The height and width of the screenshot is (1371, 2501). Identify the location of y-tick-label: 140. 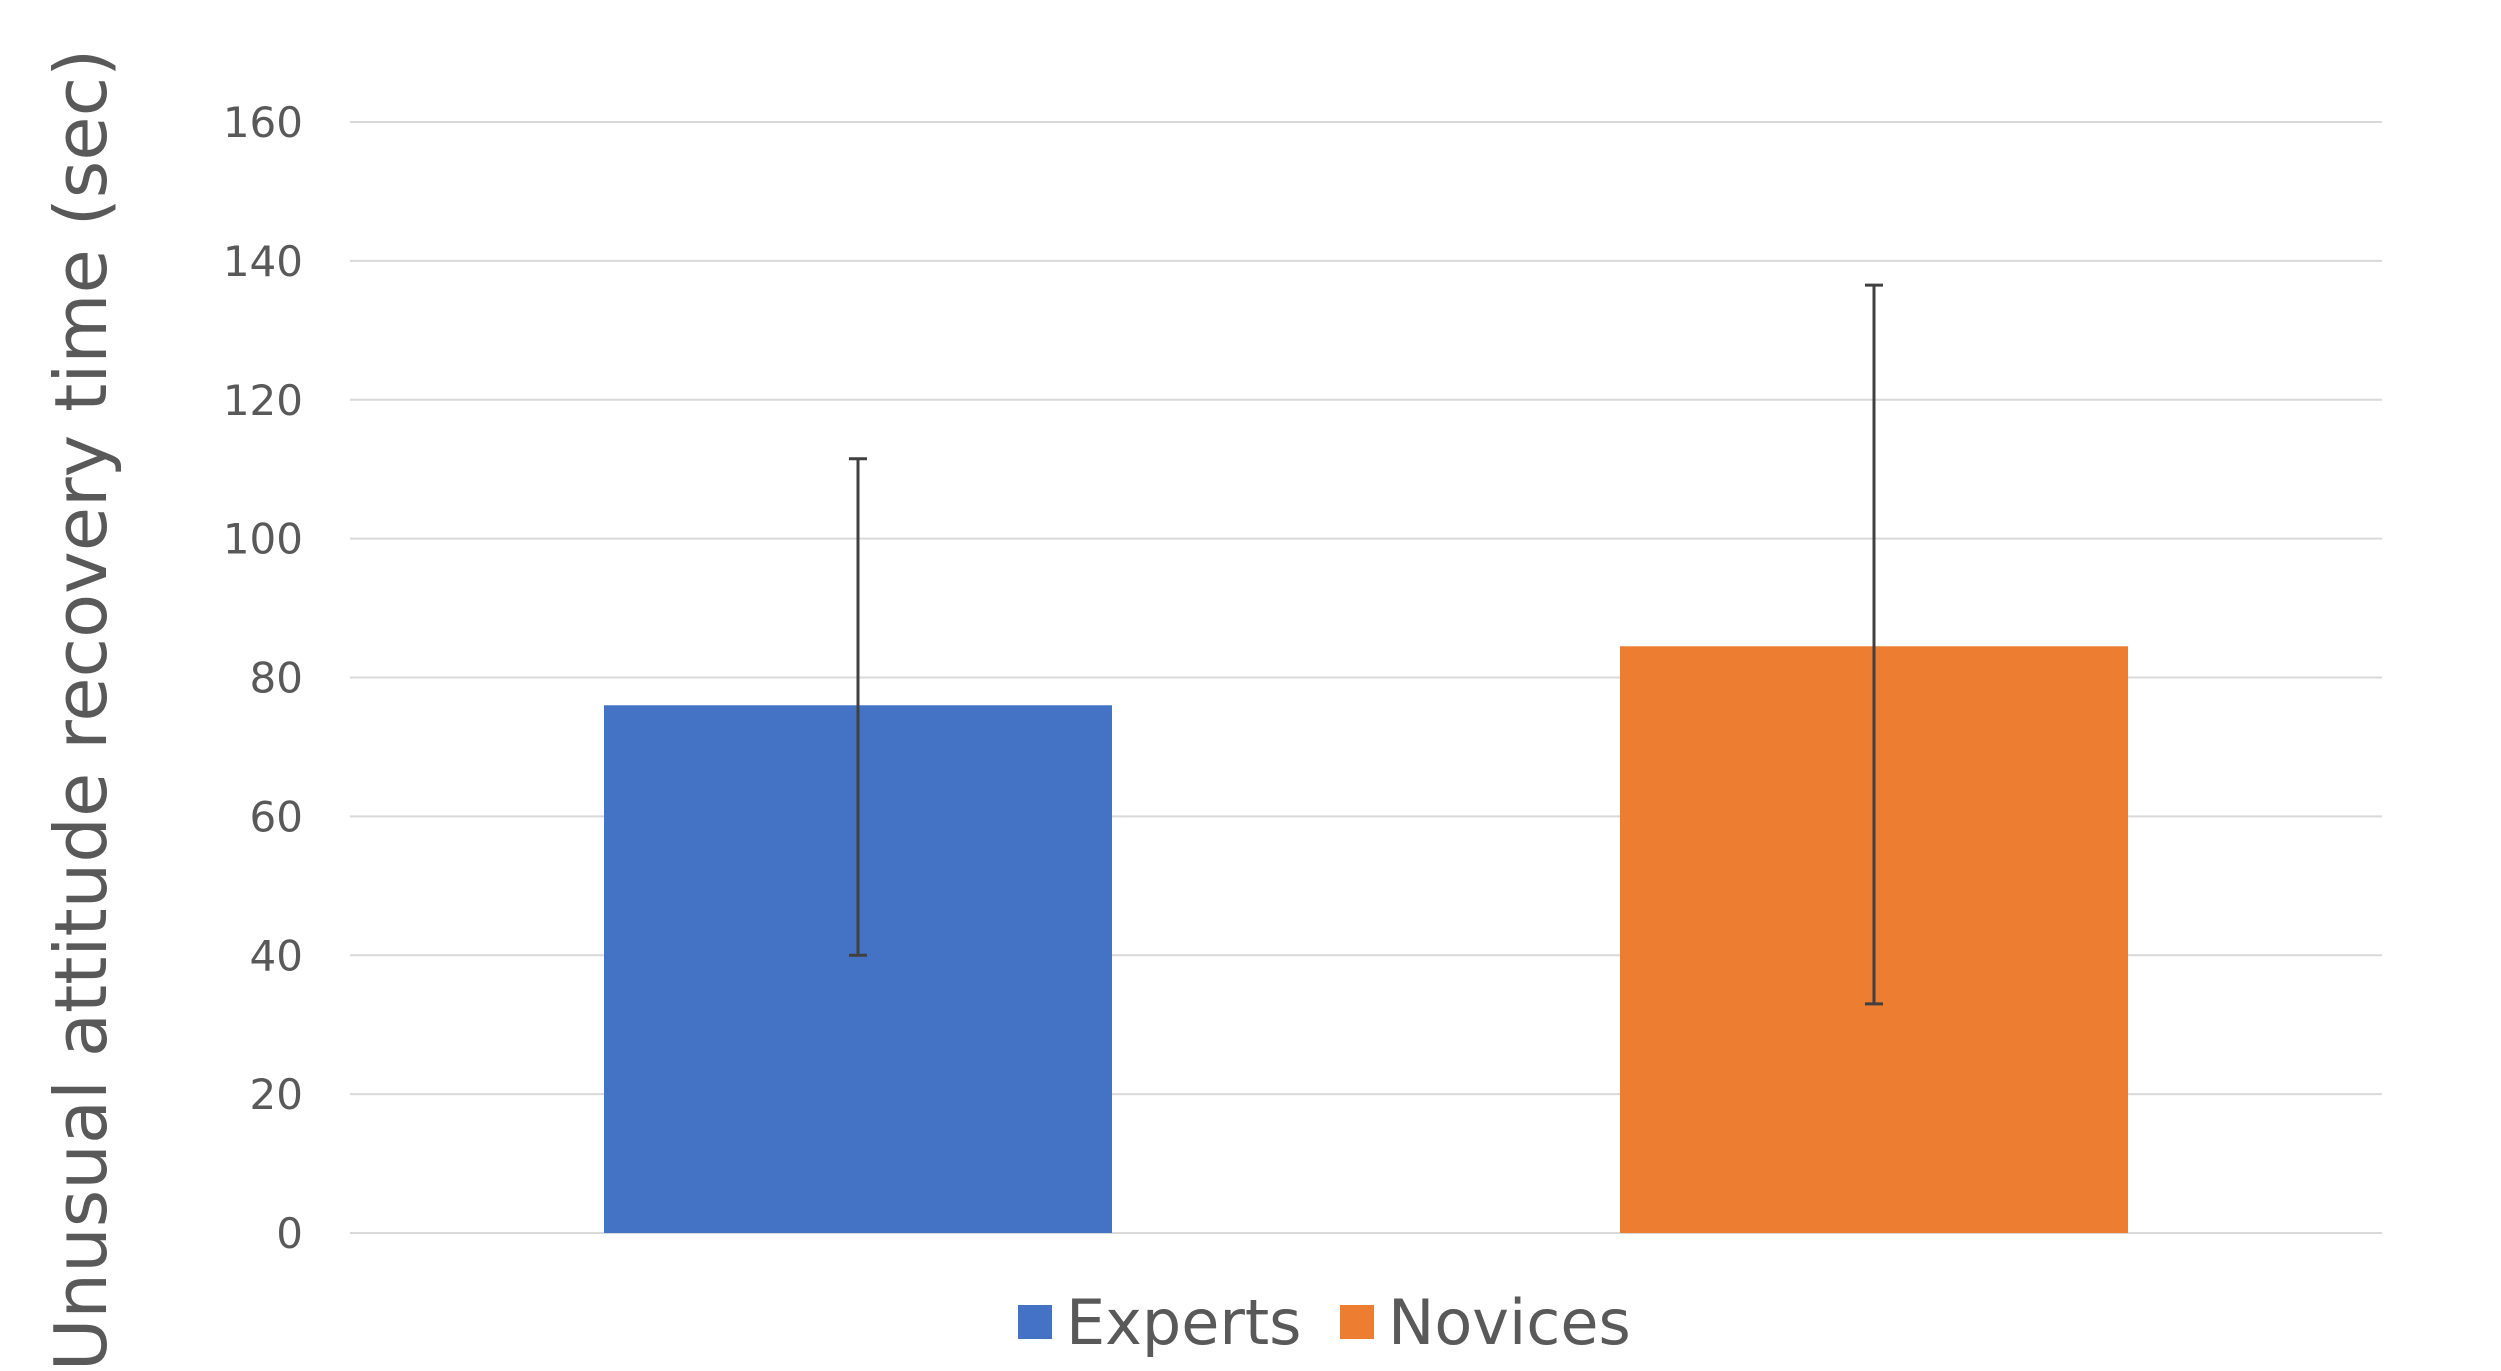
(263, 261).